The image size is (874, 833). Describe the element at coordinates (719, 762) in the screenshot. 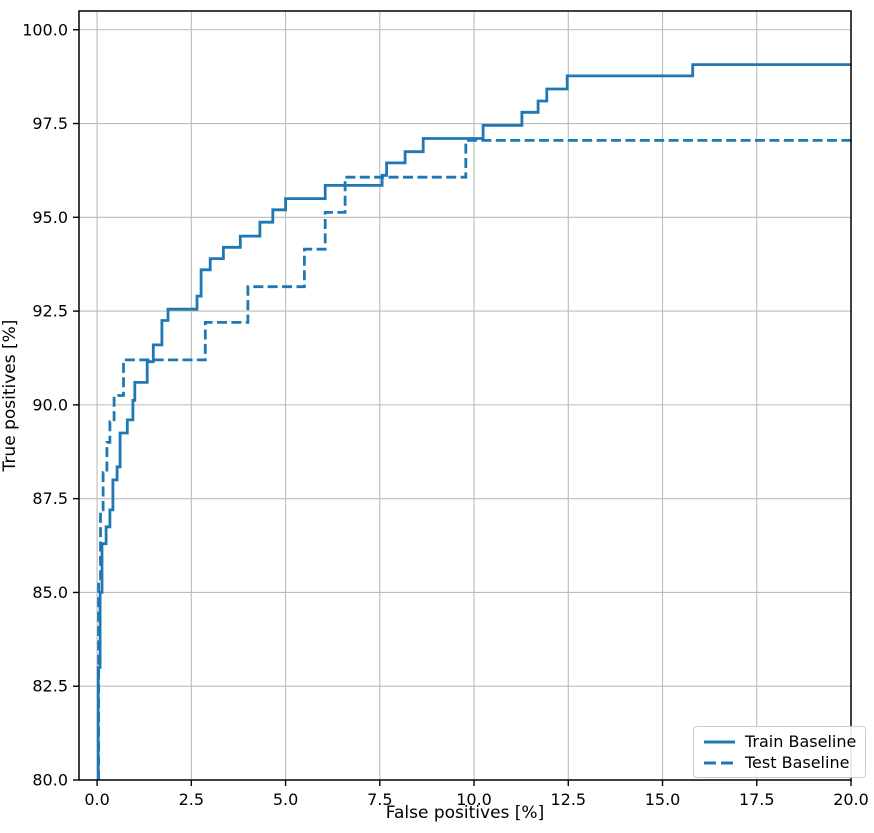

I see `dashed-line-icon` at that location.